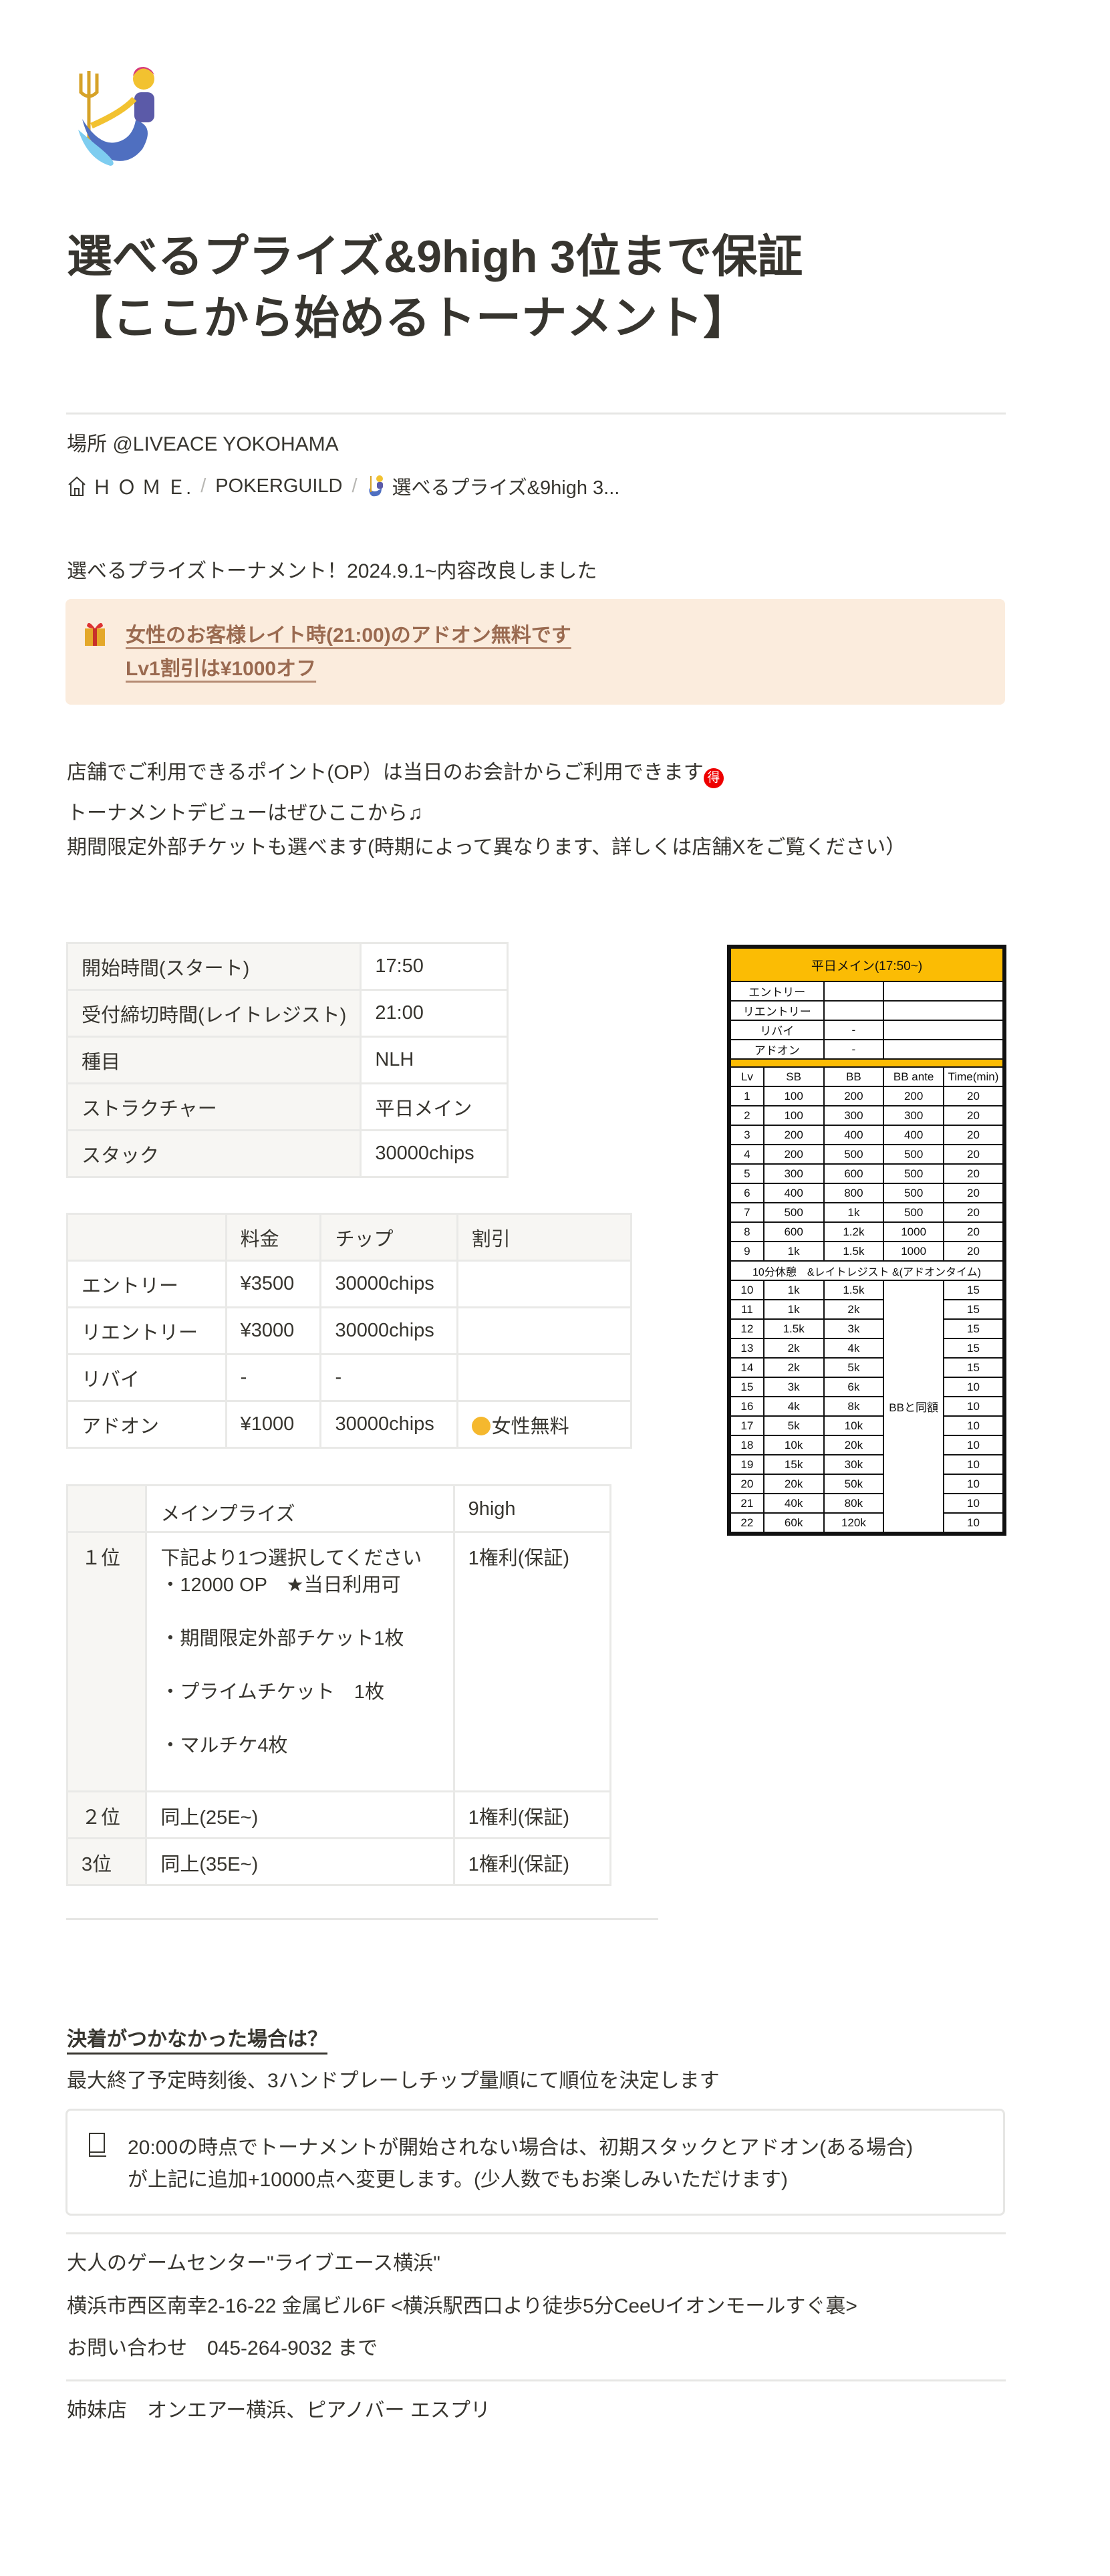 This screenshot has height=2576, width=1110. Describe the element at coordinates (867, 1030) in the screenshot. I see `structure-fee-row: リバイ -` at that location.